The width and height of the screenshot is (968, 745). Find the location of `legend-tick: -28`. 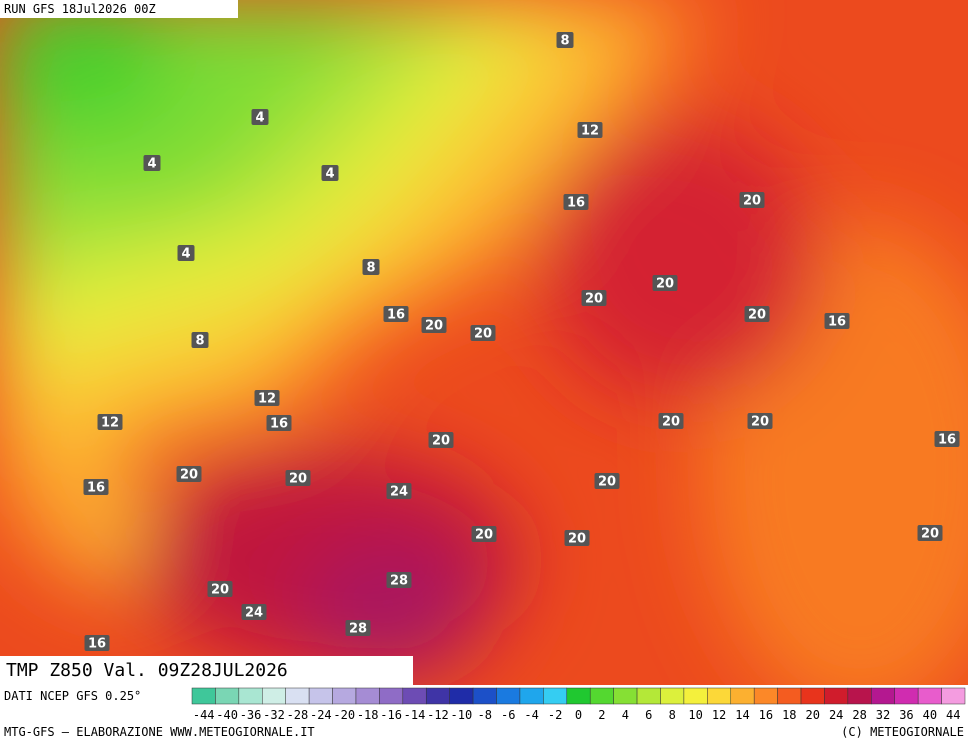

legend-tick: -28 is located at coordinates (298, 715).